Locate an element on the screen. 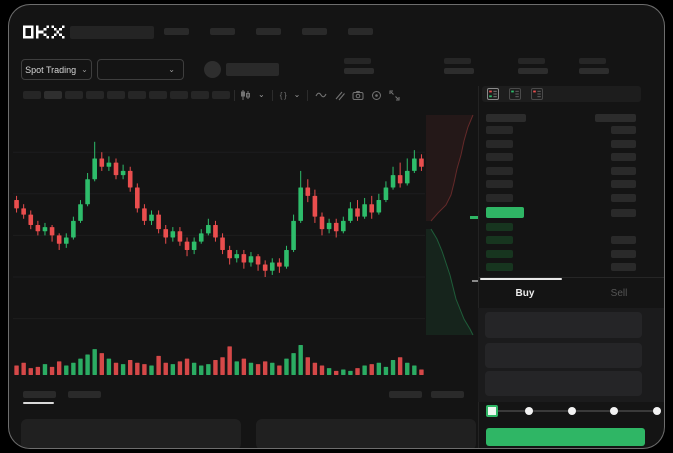  amount-slider is located at coordinates (573, 411).